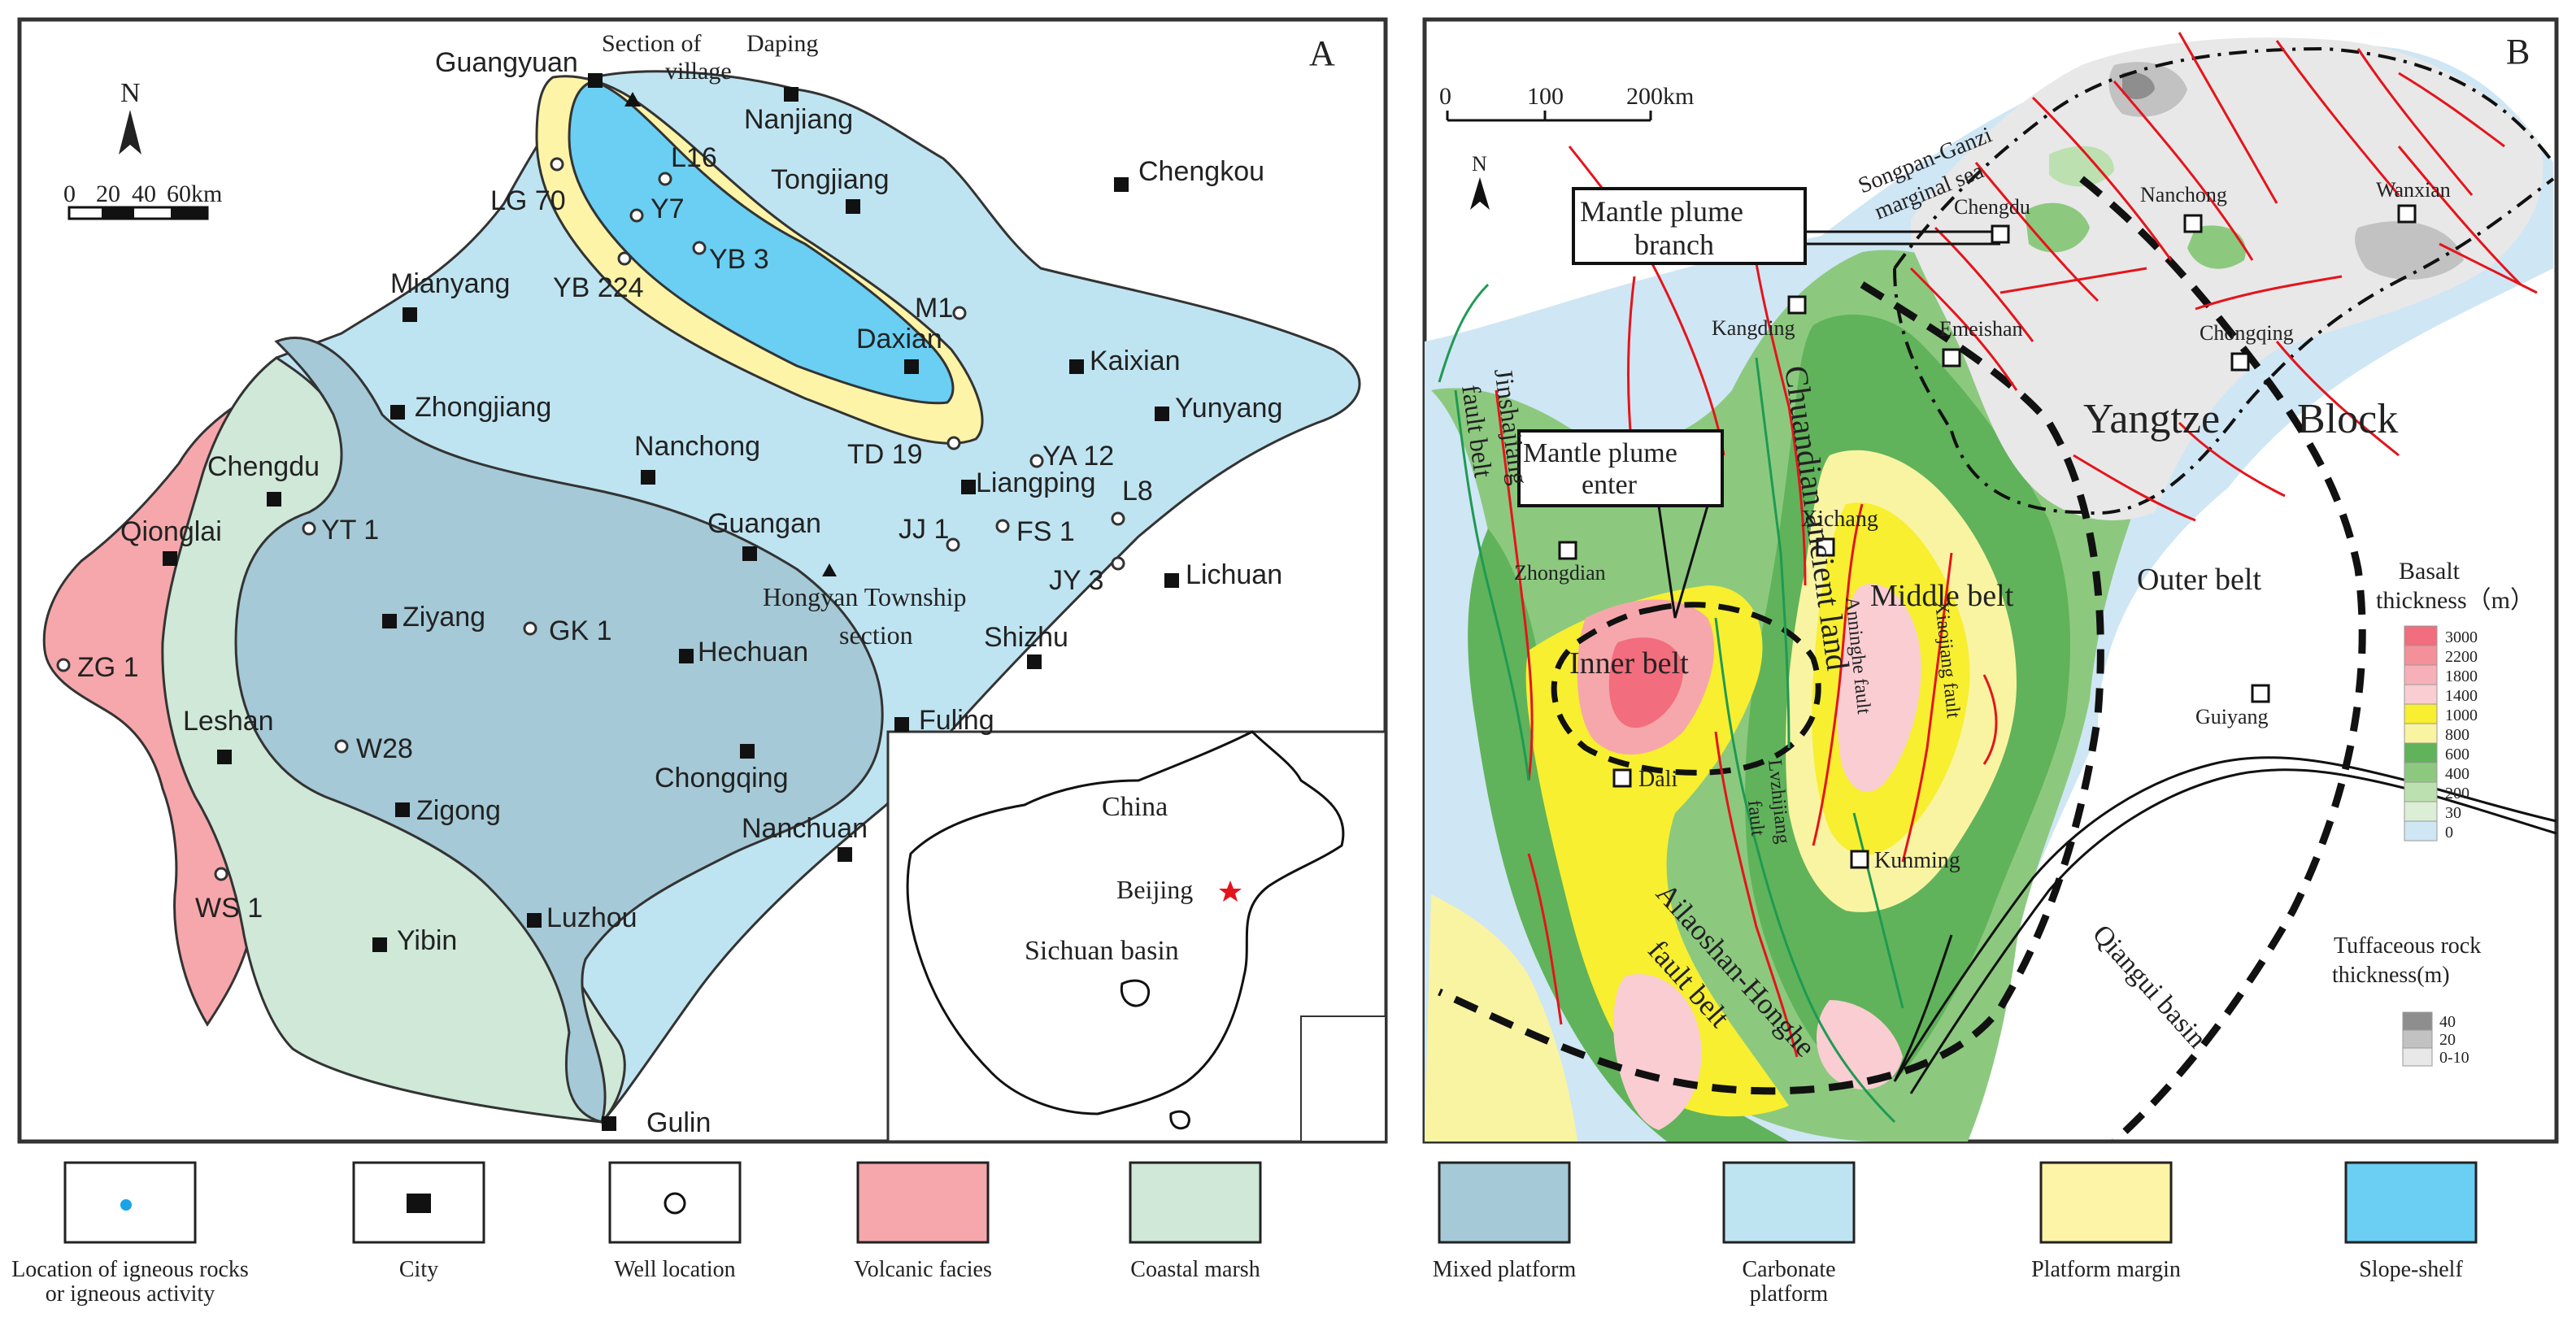 This screenshot has height=1322, width=2576. Describe the element at coordinates (1138, 491) in the screenshot. I see `label-well-l8: L8` at that location.